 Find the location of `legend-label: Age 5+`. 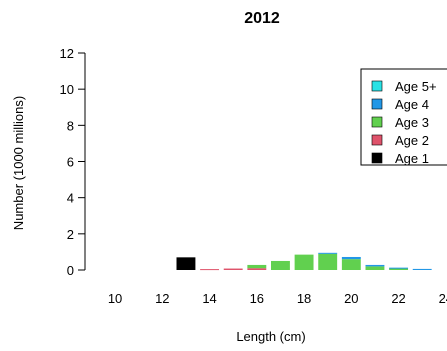

legend-label: Age 5+ is located at coordinates (416, 86).